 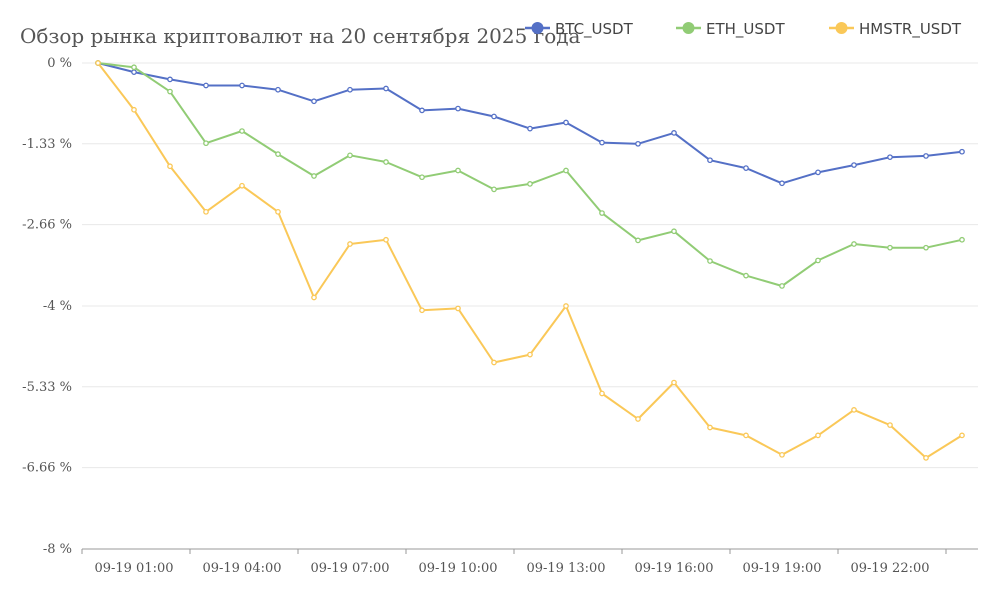 What do you see at coordinates (594, 29) in the screenshot?
I see `legend-label: BTC_USDT` at bounding box center [594, 29].